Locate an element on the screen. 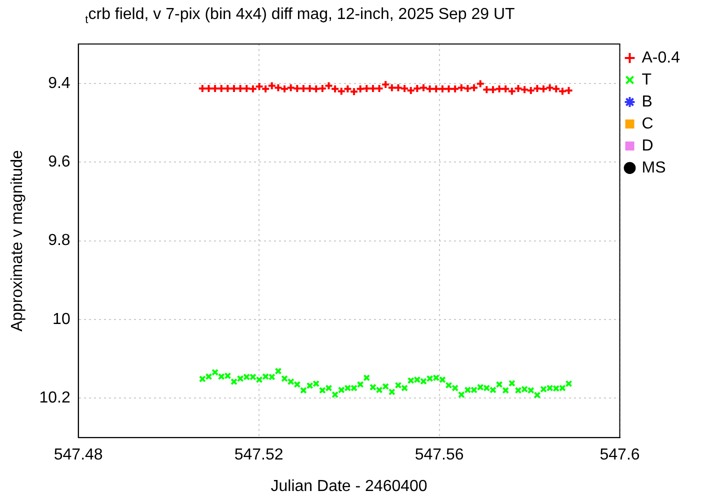  y-tick-label: 10 is located at coordinates (61, 319).